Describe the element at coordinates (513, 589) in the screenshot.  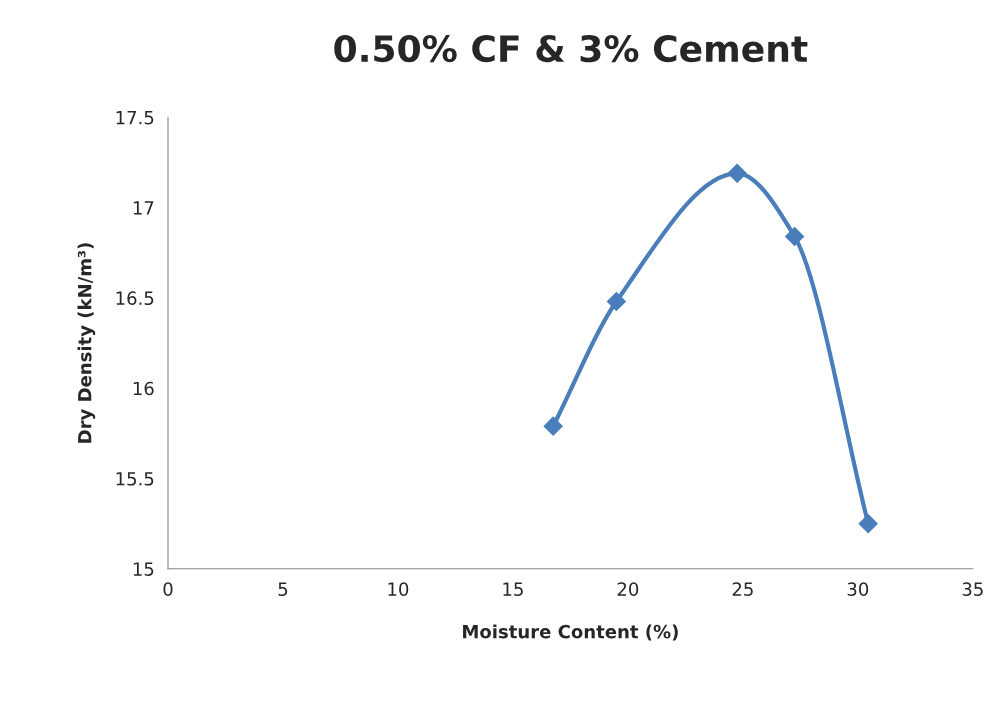
I see `x-tick-label: 15` at that location.